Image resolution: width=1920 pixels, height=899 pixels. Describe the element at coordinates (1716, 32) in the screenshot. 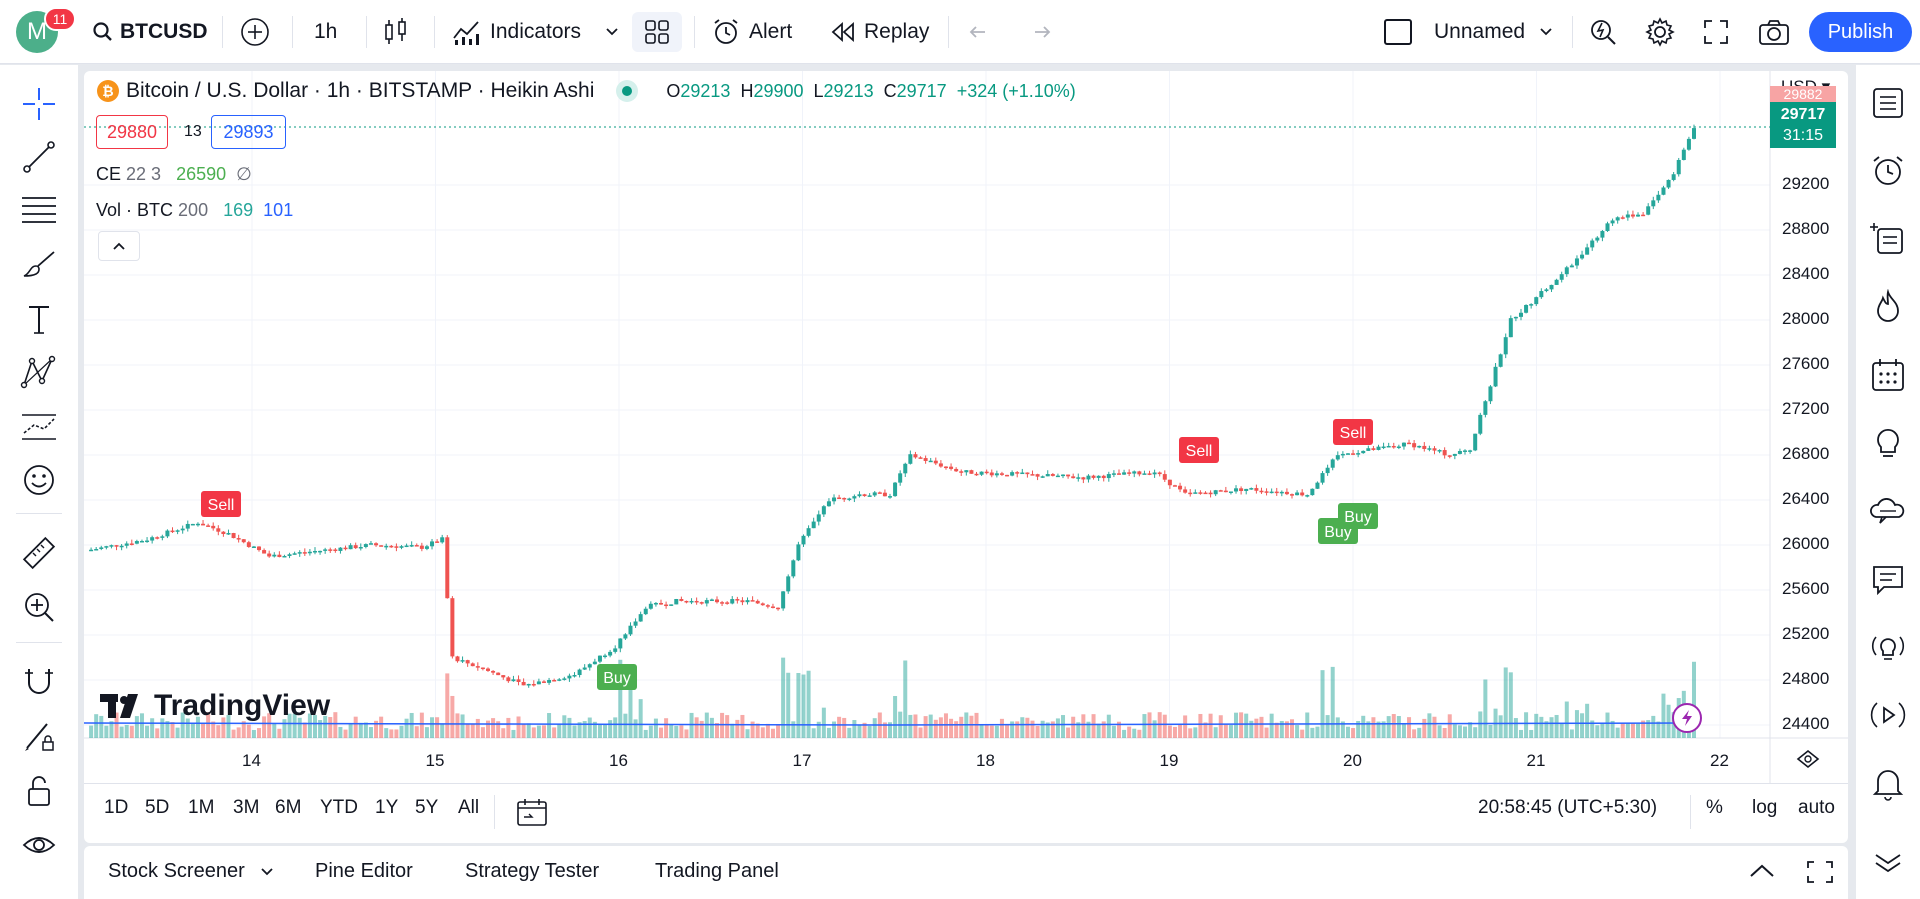

I see `fullscreen-button` at that location.